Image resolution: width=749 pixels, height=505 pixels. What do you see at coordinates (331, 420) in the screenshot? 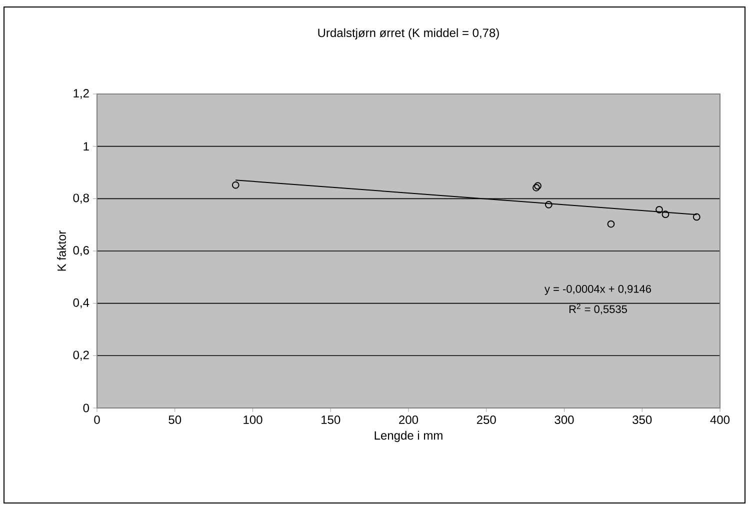
I see `x-tick-label: 150` at bounding box center [331, 420].